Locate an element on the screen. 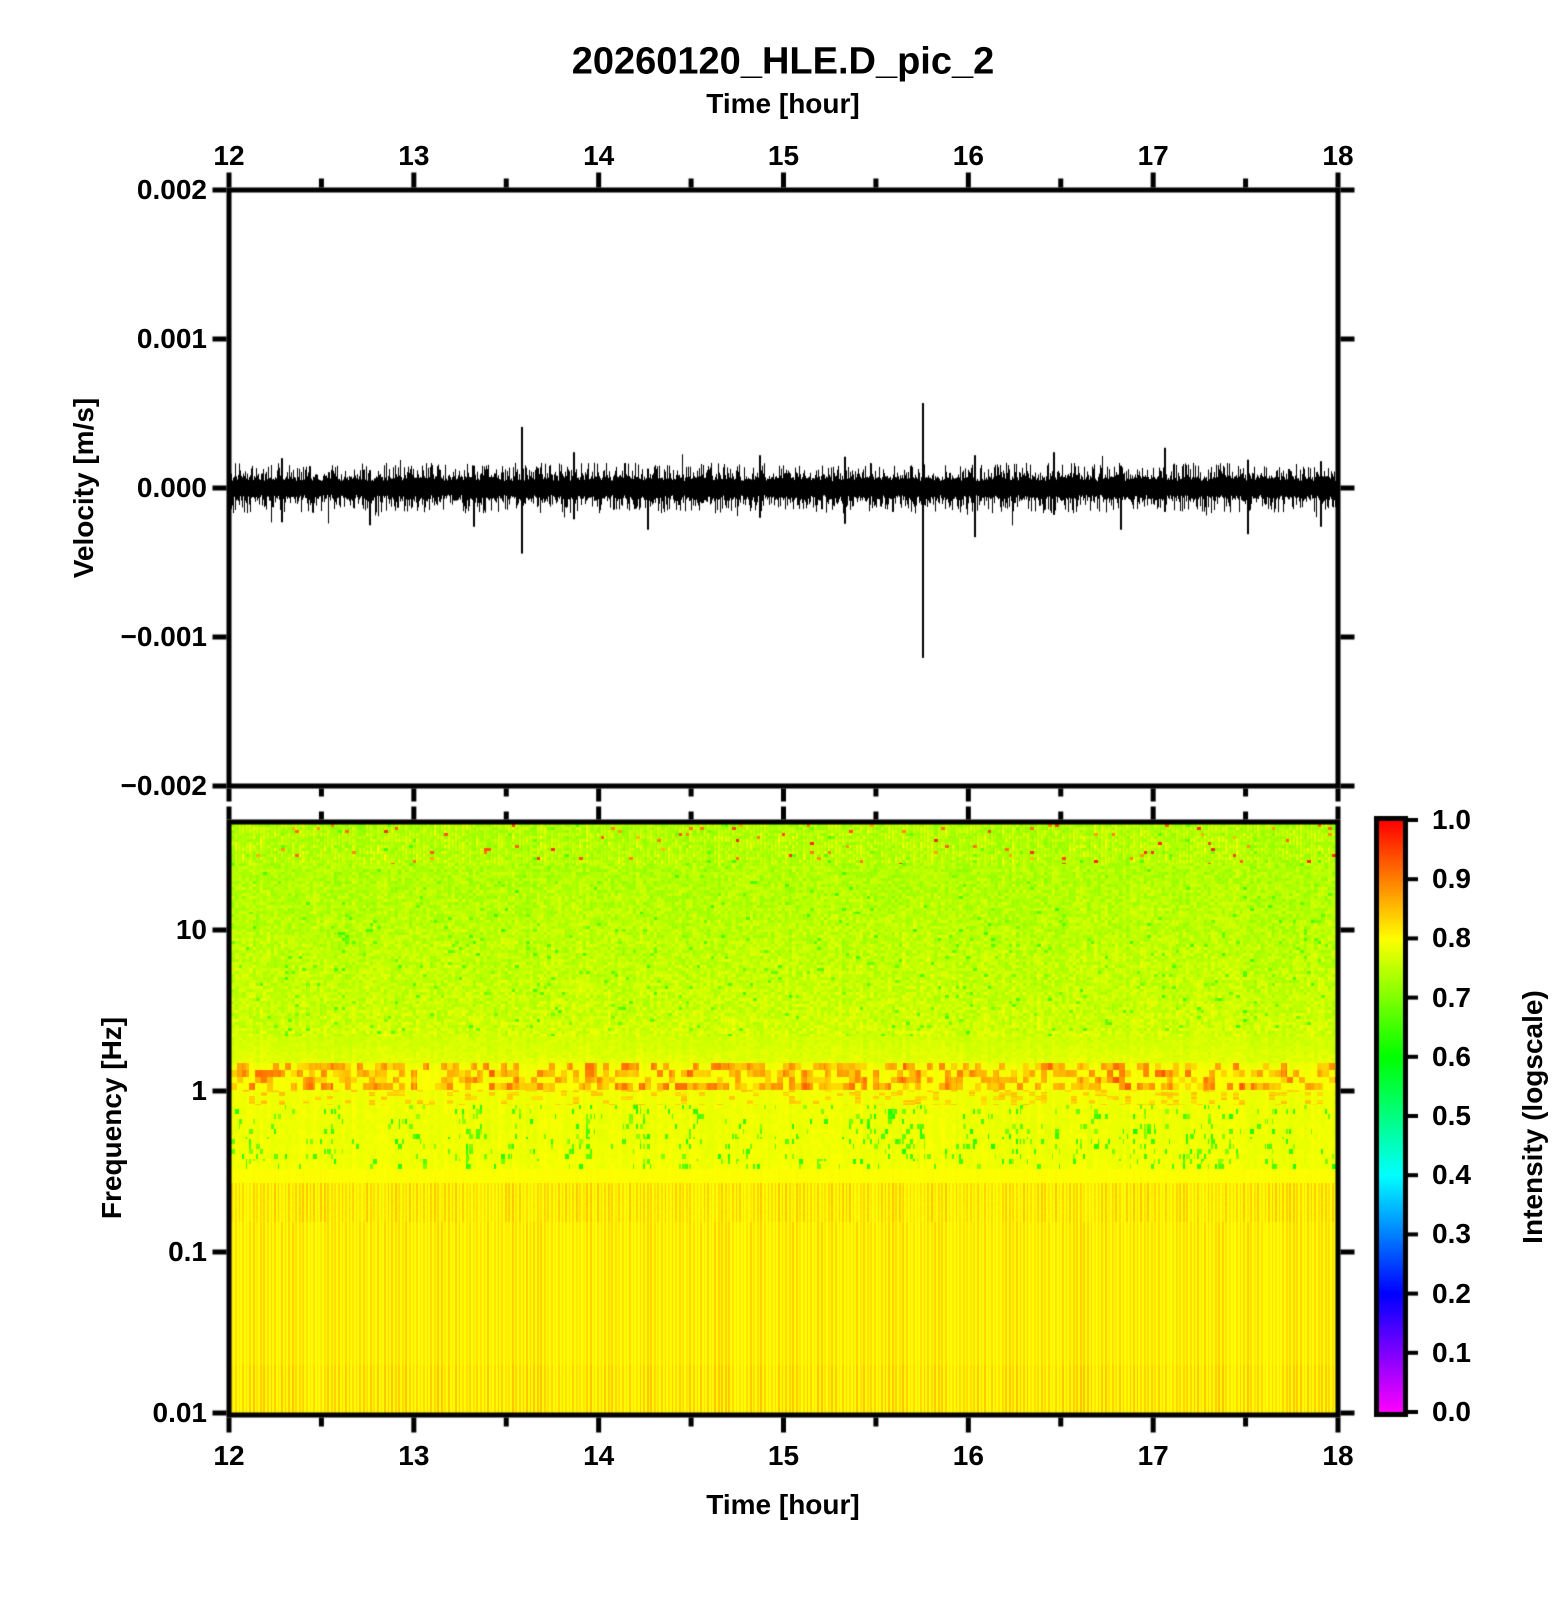 The width and height of the screenshot is (1556, 1600). bottom-x-tick-label: 18 is located at coordinates (1338, 1455).